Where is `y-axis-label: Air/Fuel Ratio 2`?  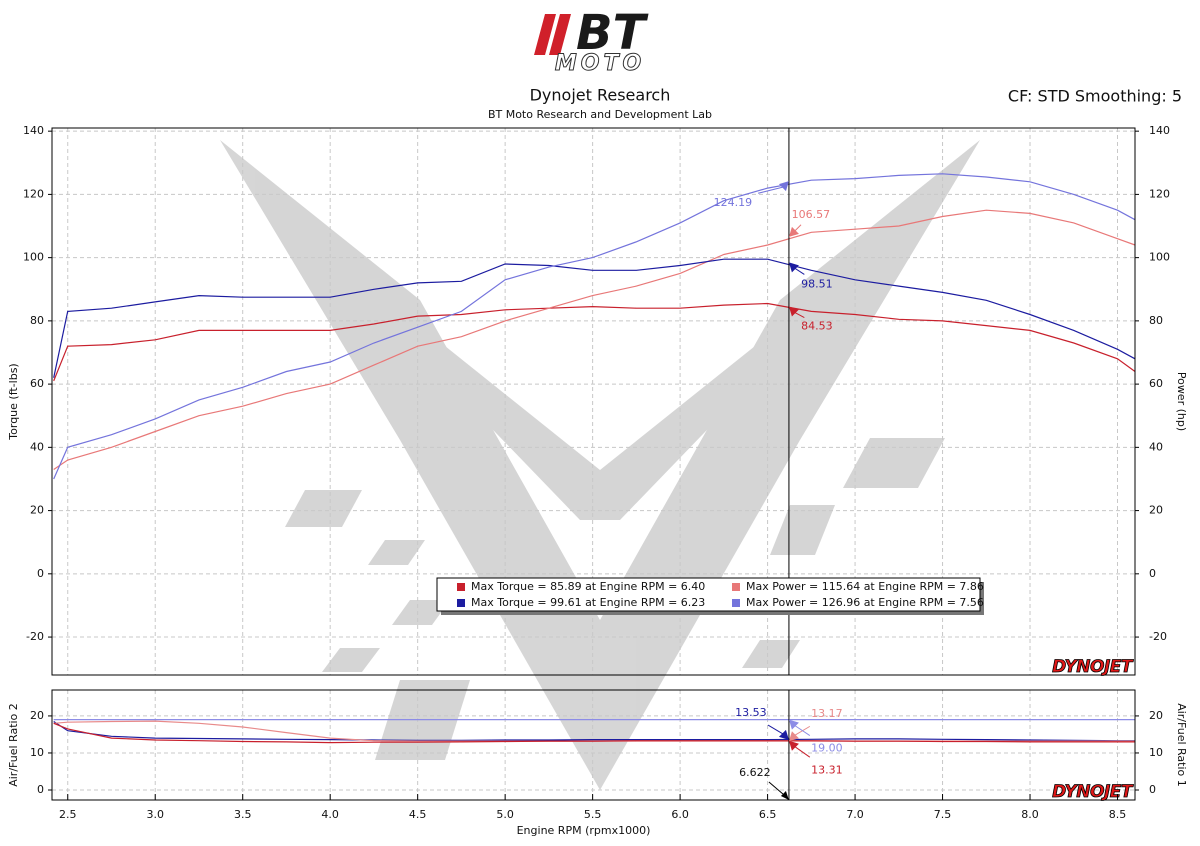
y-axis-label: Air/Fuel Ratio 2 is located at coordinates (13, 745).